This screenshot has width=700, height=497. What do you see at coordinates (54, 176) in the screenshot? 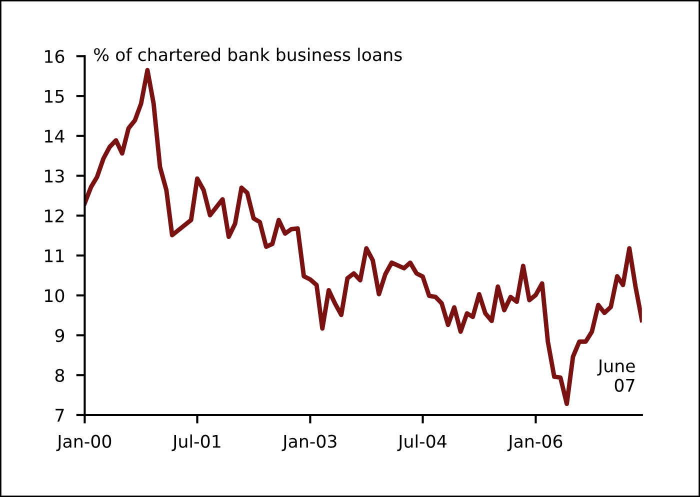
I see `y-tick-label: 13` at bounding box center [54, 176].